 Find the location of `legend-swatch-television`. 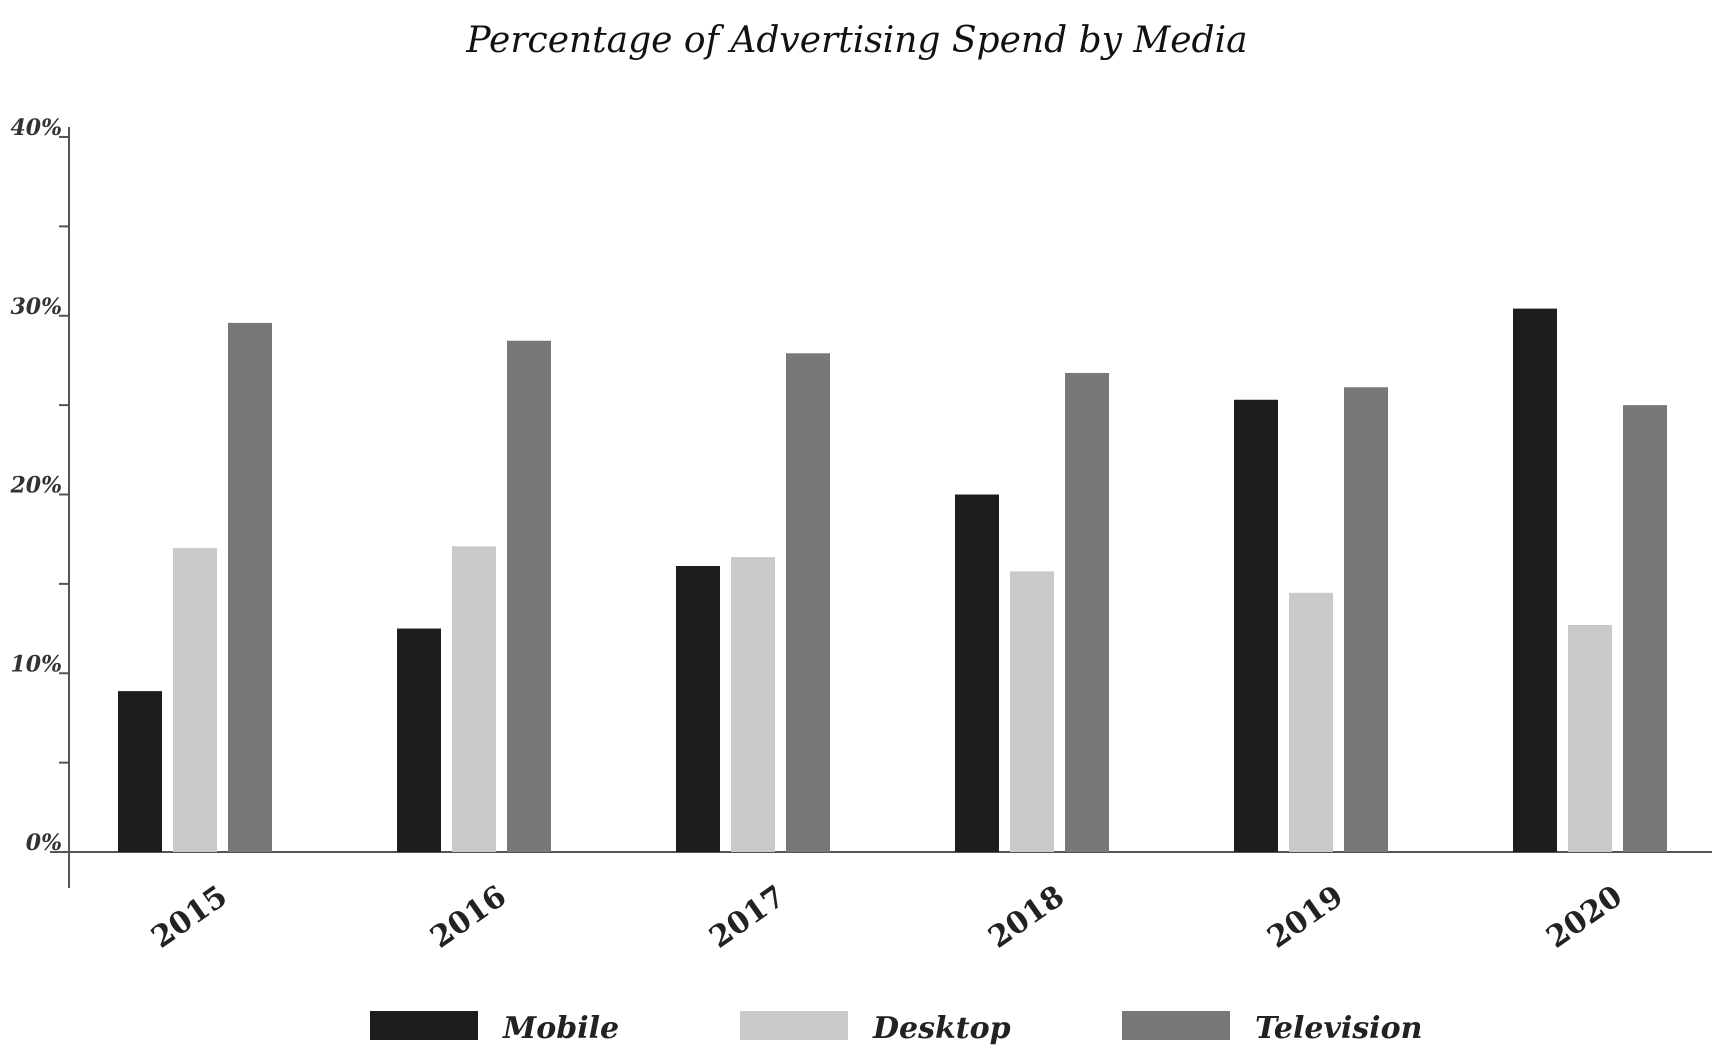

legend-swatch-television is located at coordinates (1176, 1025).